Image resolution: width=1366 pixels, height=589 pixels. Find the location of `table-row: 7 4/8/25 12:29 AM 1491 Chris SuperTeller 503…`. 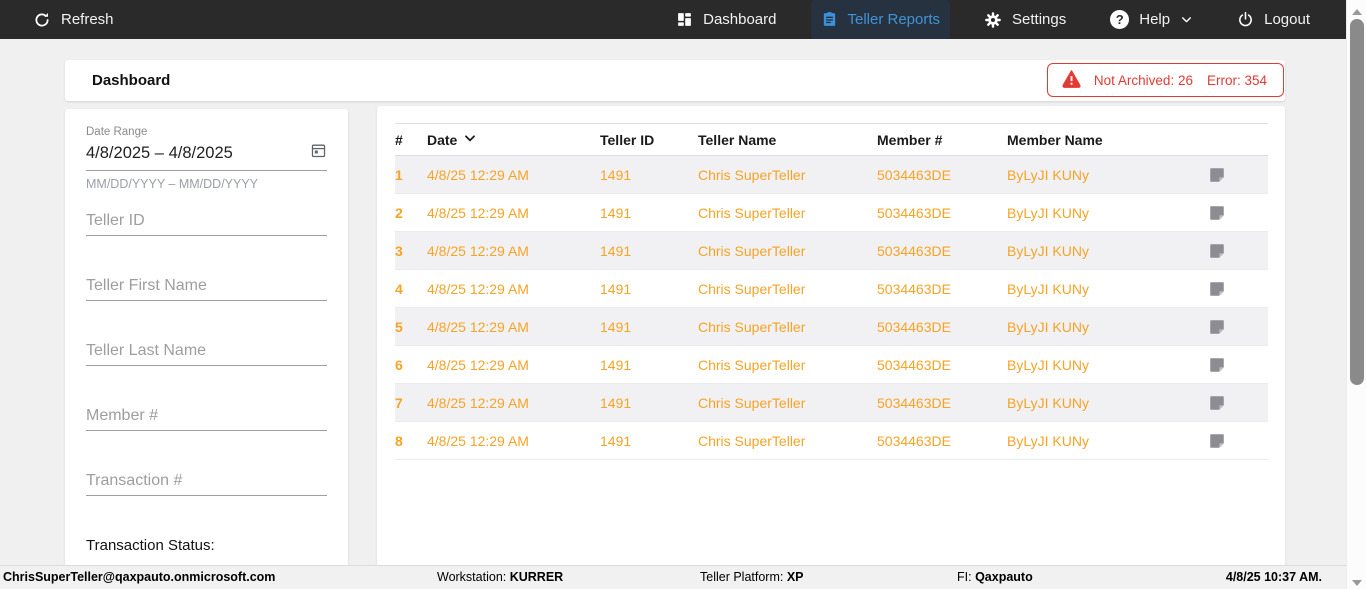

table-row: 7 4/8/25 12:29 AM 1491 Chris SuperTeller 503… is located at coordinates (831, 403).